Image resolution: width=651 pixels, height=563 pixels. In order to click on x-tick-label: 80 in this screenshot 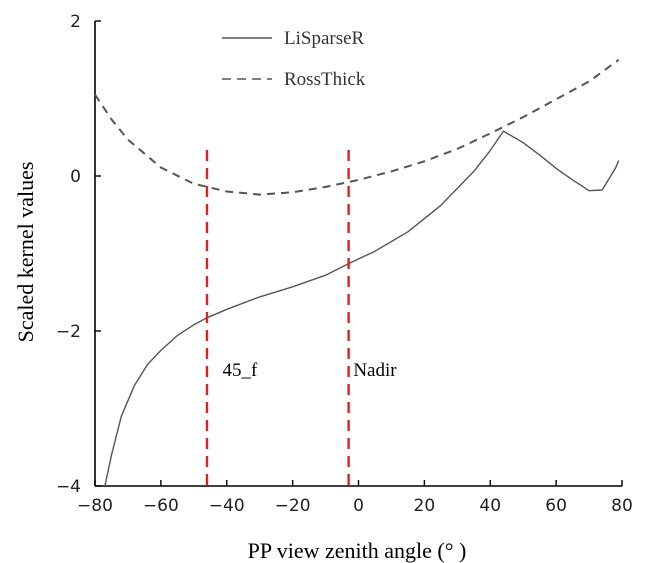, I will do `click(622, 506)`.